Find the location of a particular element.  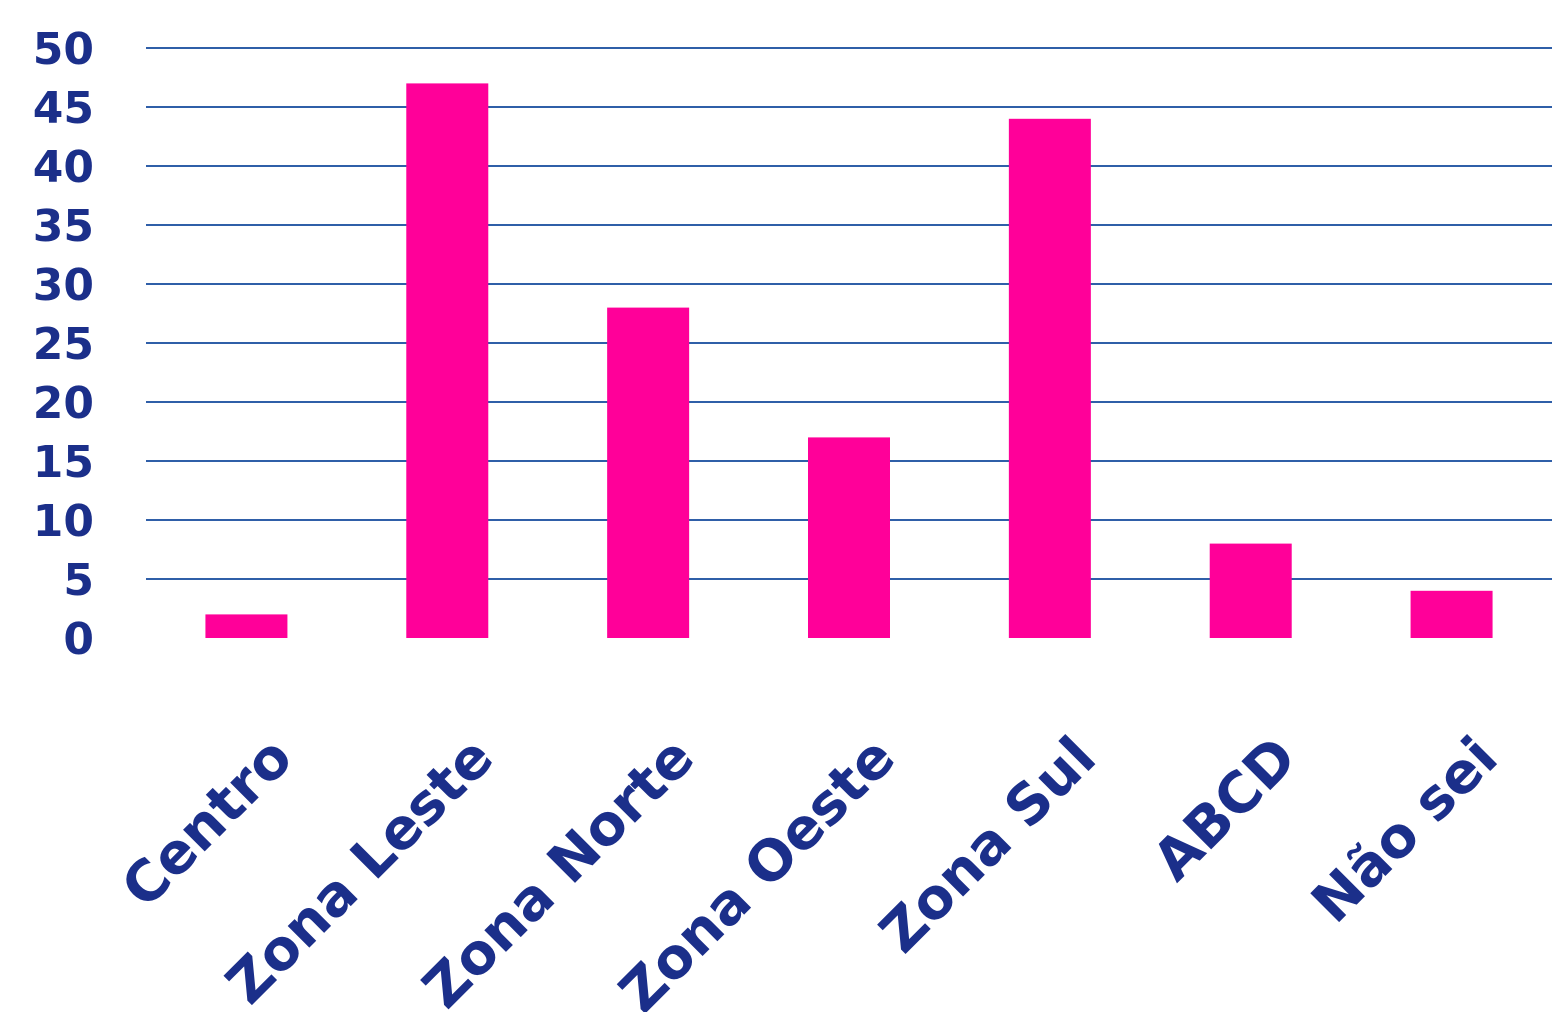

y-axis-tick-labels: 0 5 10 15 20 25 30 35 40 45 50 is located at coordinates (63, 344).